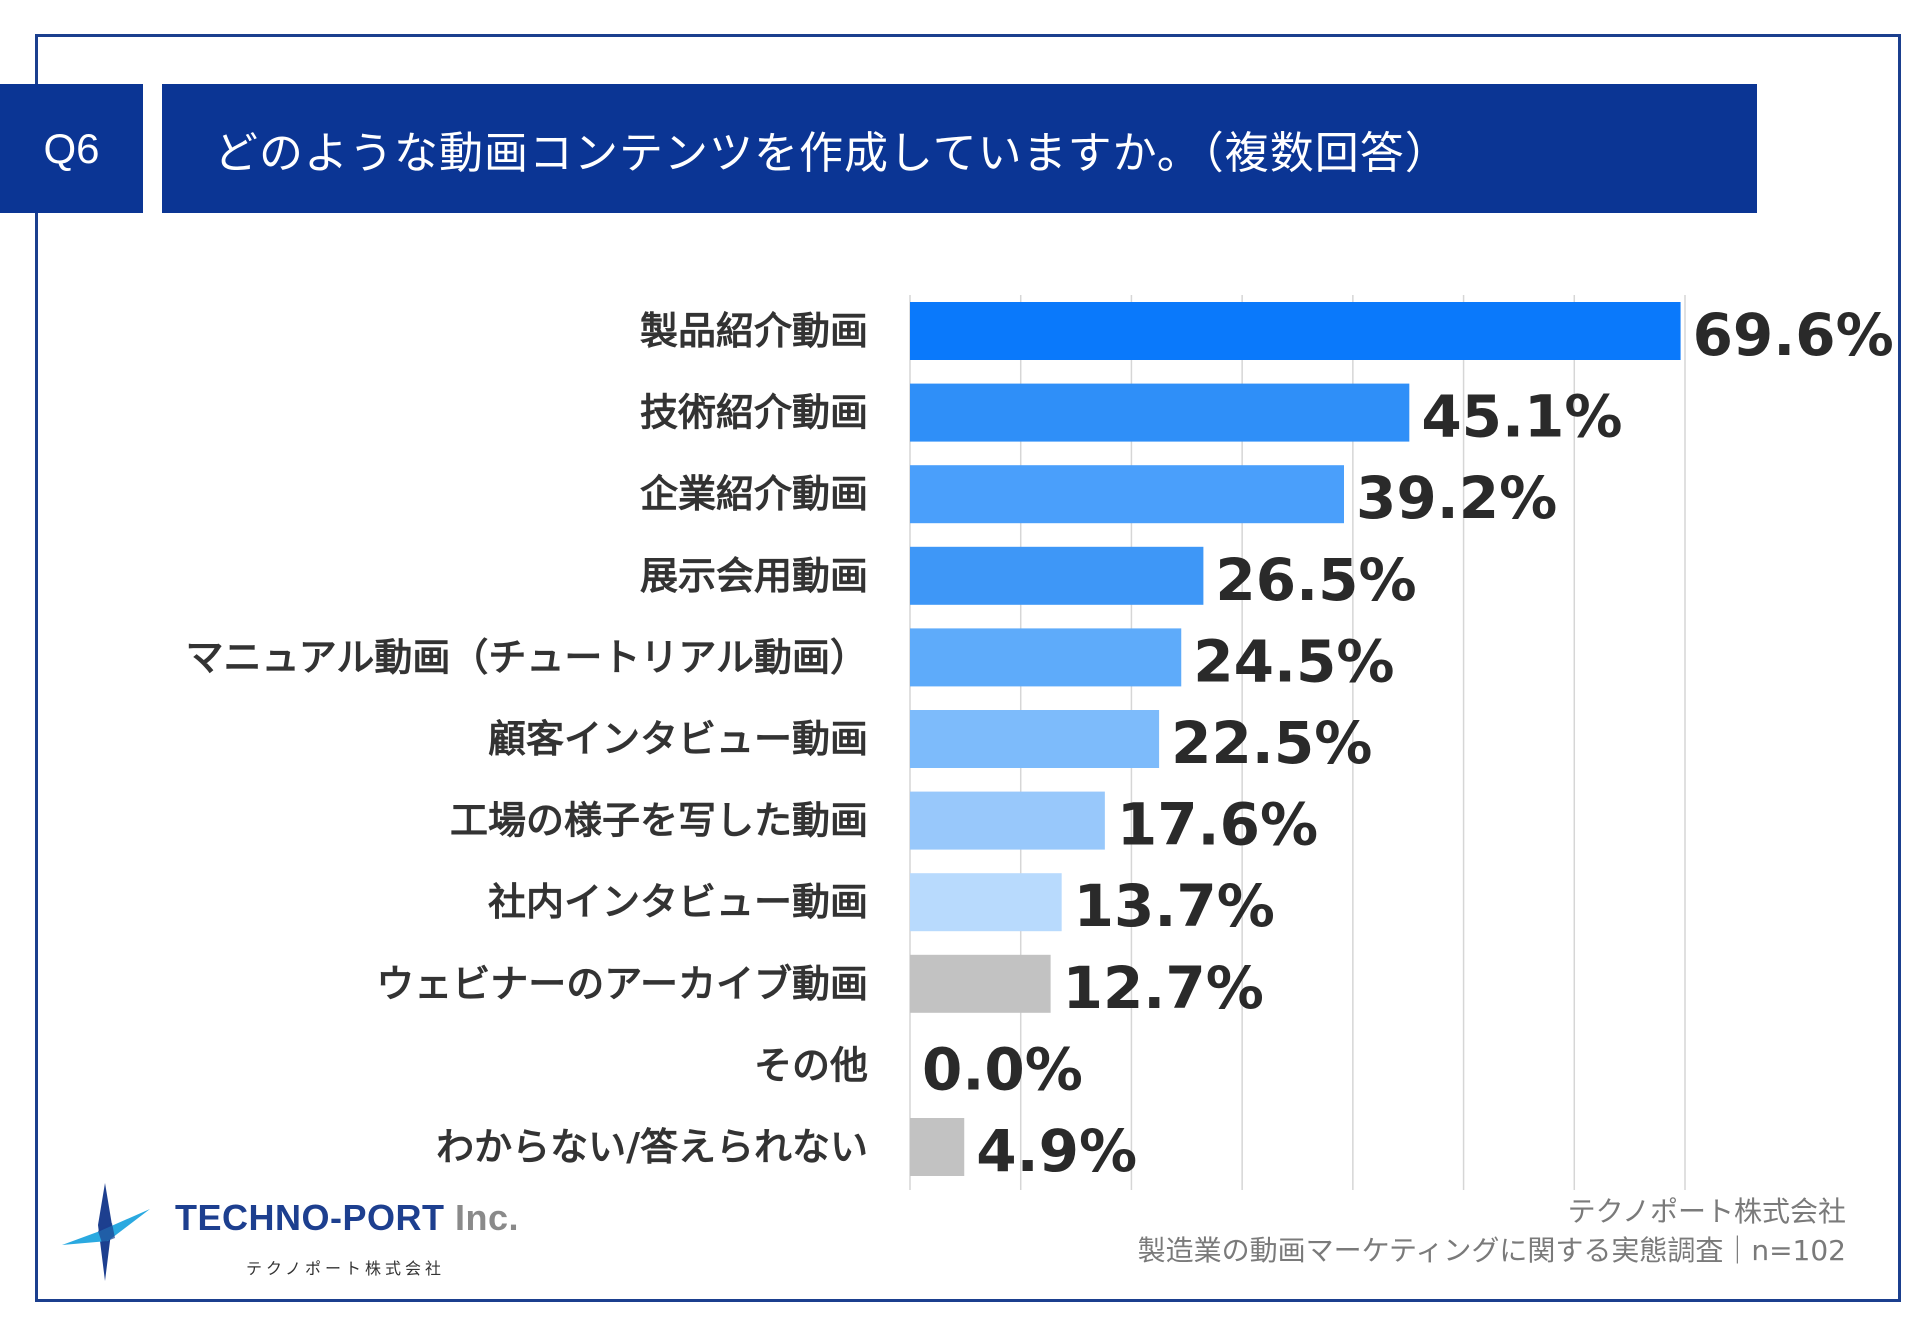  I want to click on value-label-3: 39.2%, so click(1456, 498).